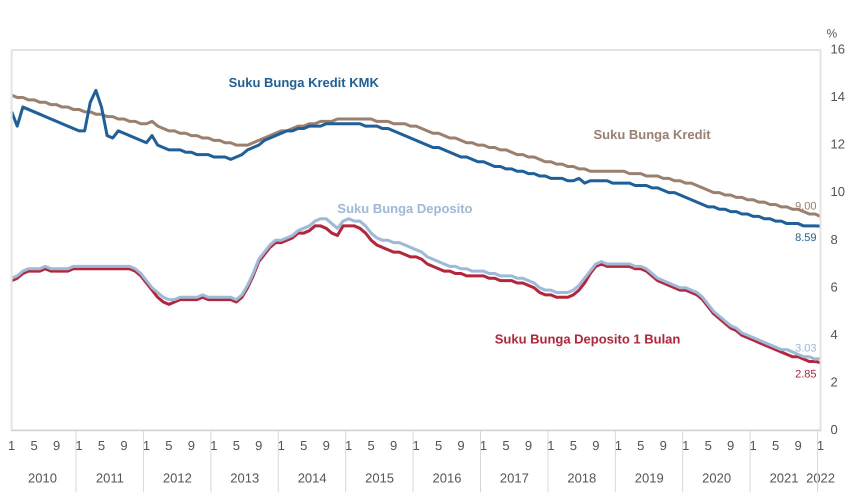 The image size is (861, 502). I want to click on text: 2022, so click(820, 478).